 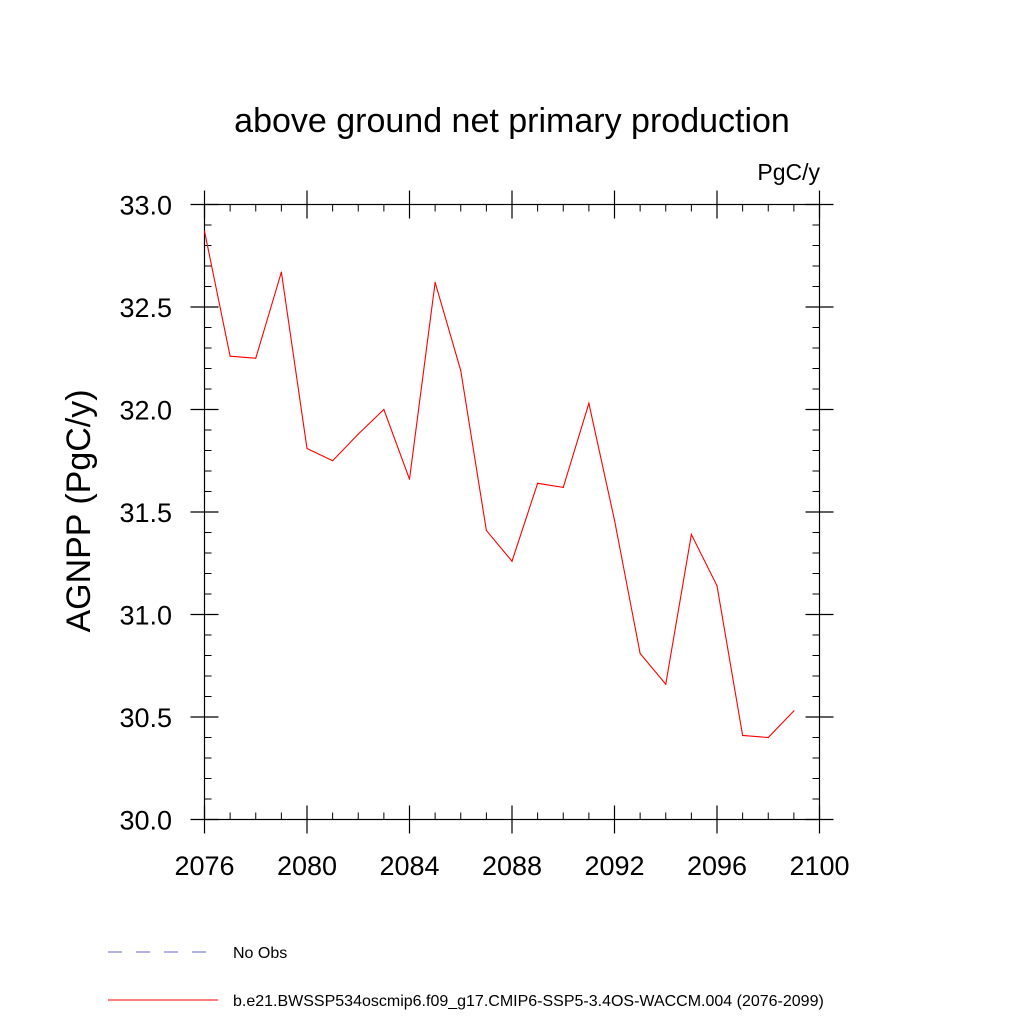 What do you see at coordinates (145, 411) in the screenshot?
I see `y-tick-label: 32.0` at bounding box center [145, 411].